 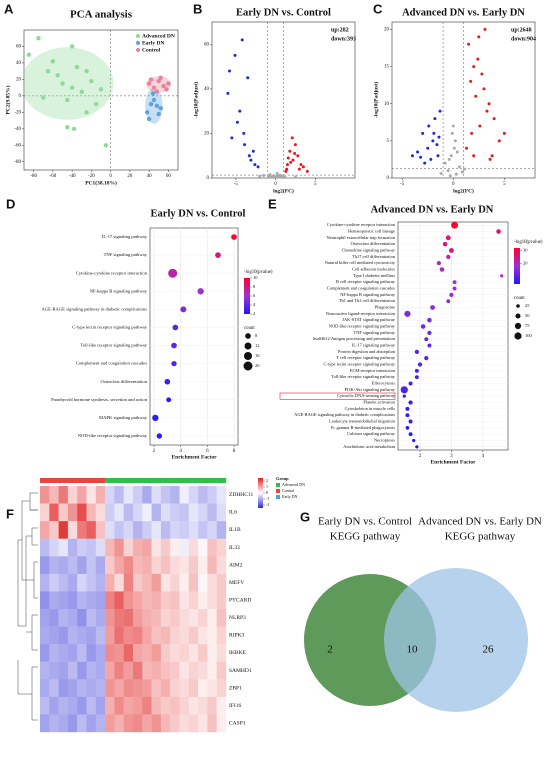 I want to click on category-label: Efferocytosis, so click(x=384, y=383).